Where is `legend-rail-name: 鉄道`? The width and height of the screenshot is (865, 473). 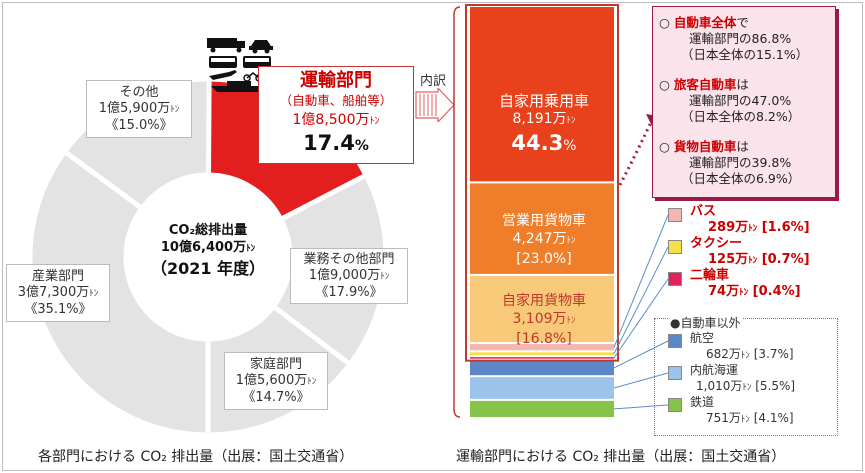 legend-rail-name: 鉄道 is located at coordinates (702, 402).